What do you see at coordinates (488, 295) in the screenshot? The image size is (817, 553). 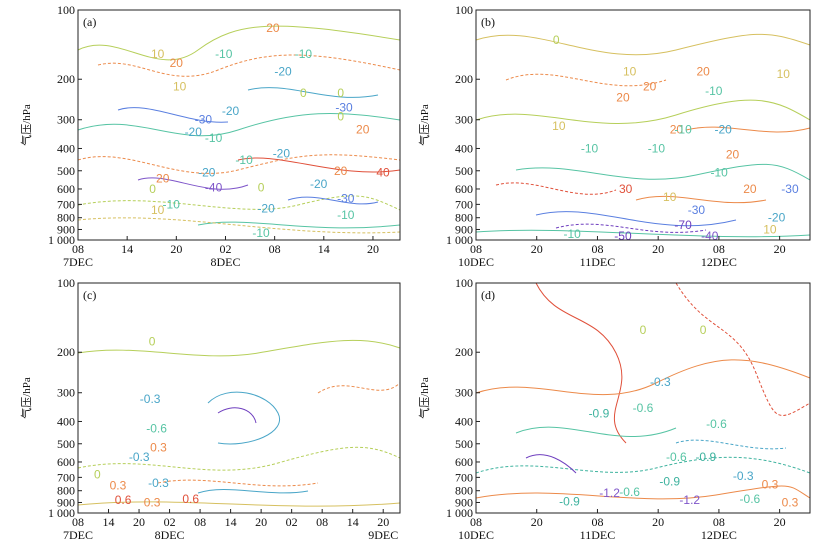 I see `panel-label: (d)` at bounding box center [488, 295].